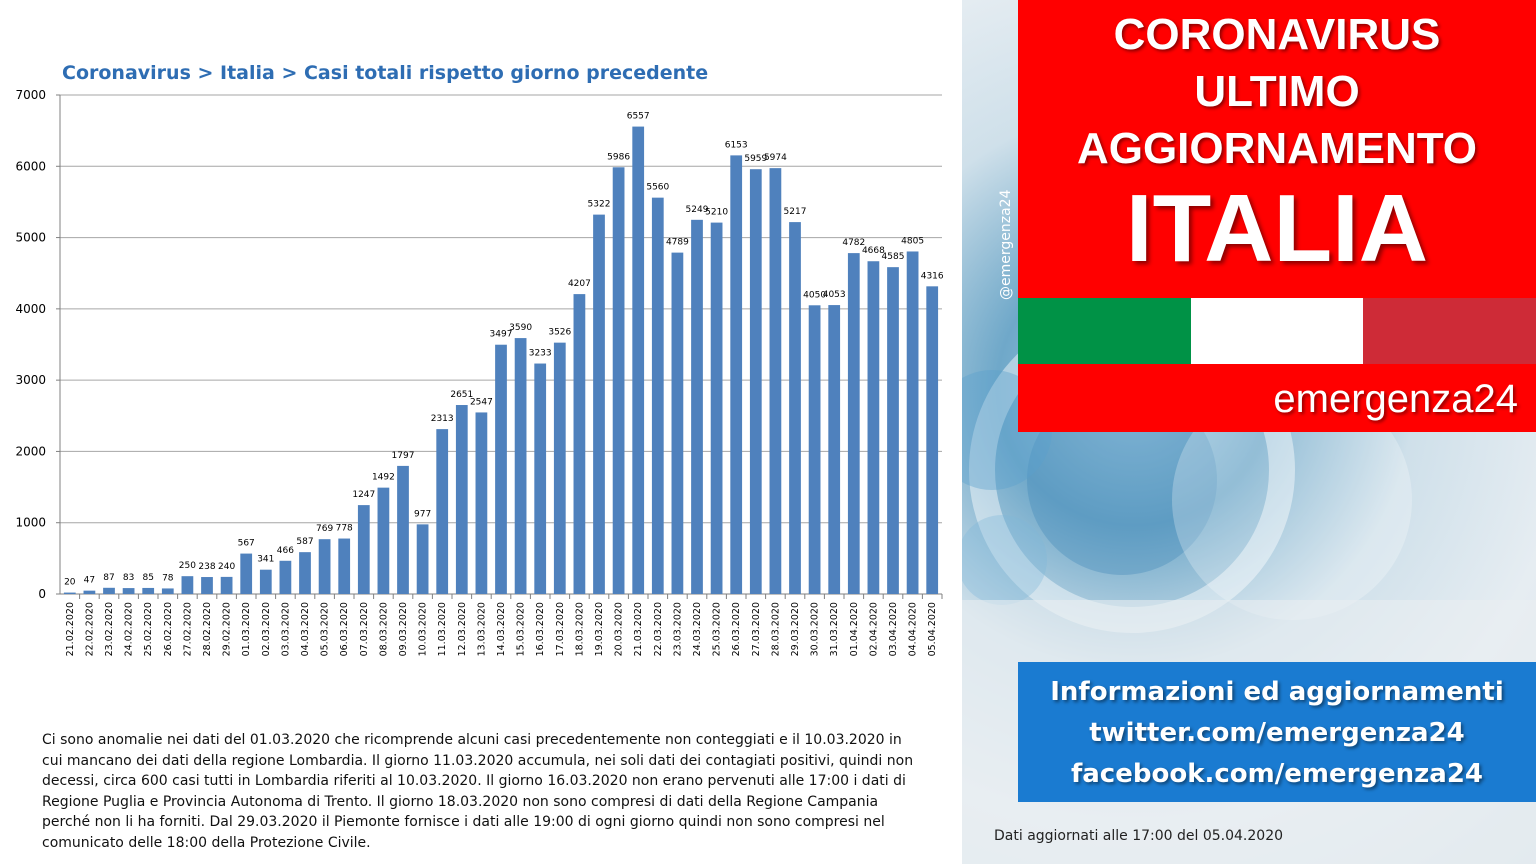 The image size is (1536, 864). I want to click on x-tick-label: 24.03.2020, so click(697, 629).